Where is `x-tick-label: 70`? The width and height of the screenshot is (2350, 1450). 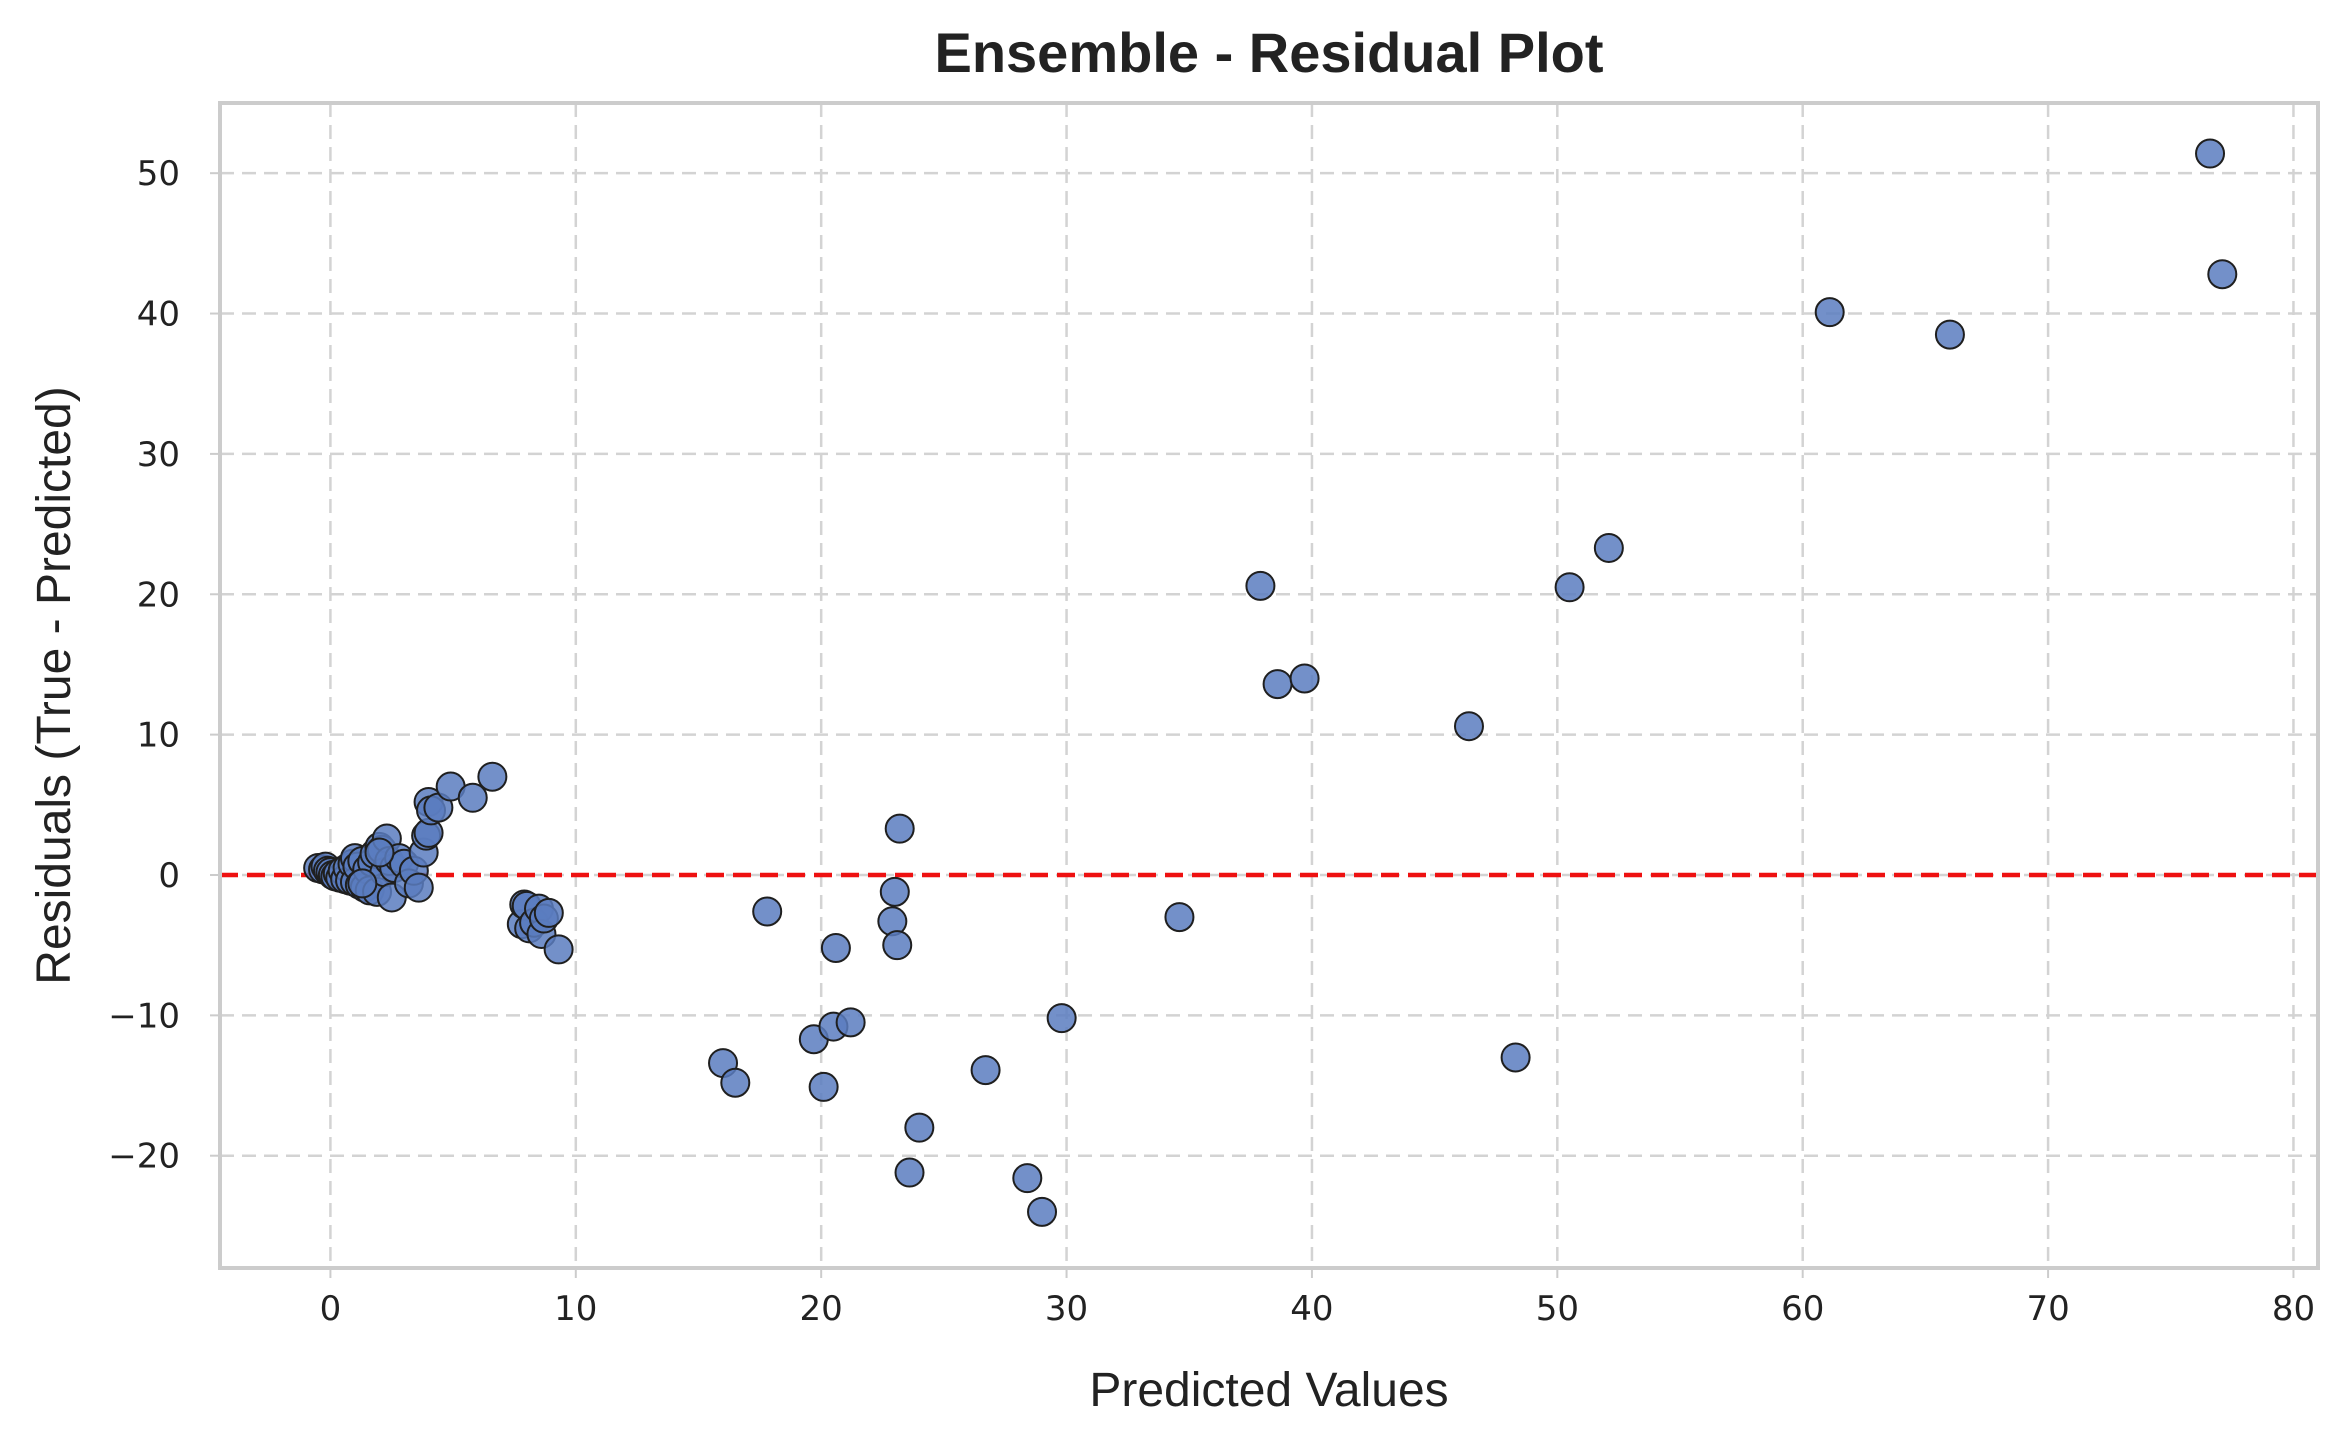 x-tick-label: 70 is located at coordinates (2047, 1309).